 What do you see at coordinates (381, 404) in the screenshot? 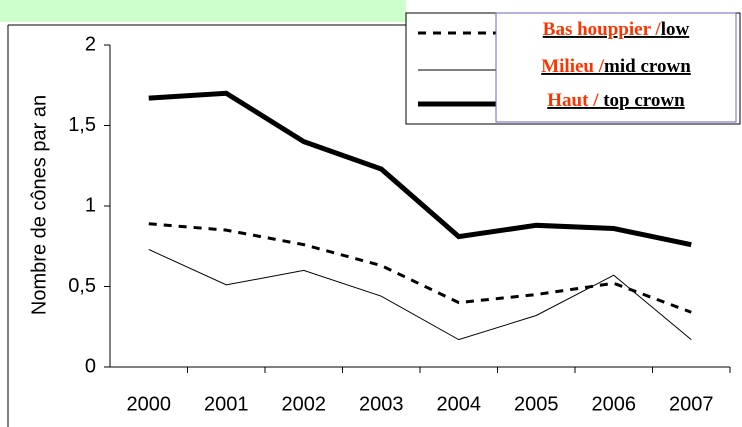
I see `x-tick-label: 2003` at bounding box center [381, 404].